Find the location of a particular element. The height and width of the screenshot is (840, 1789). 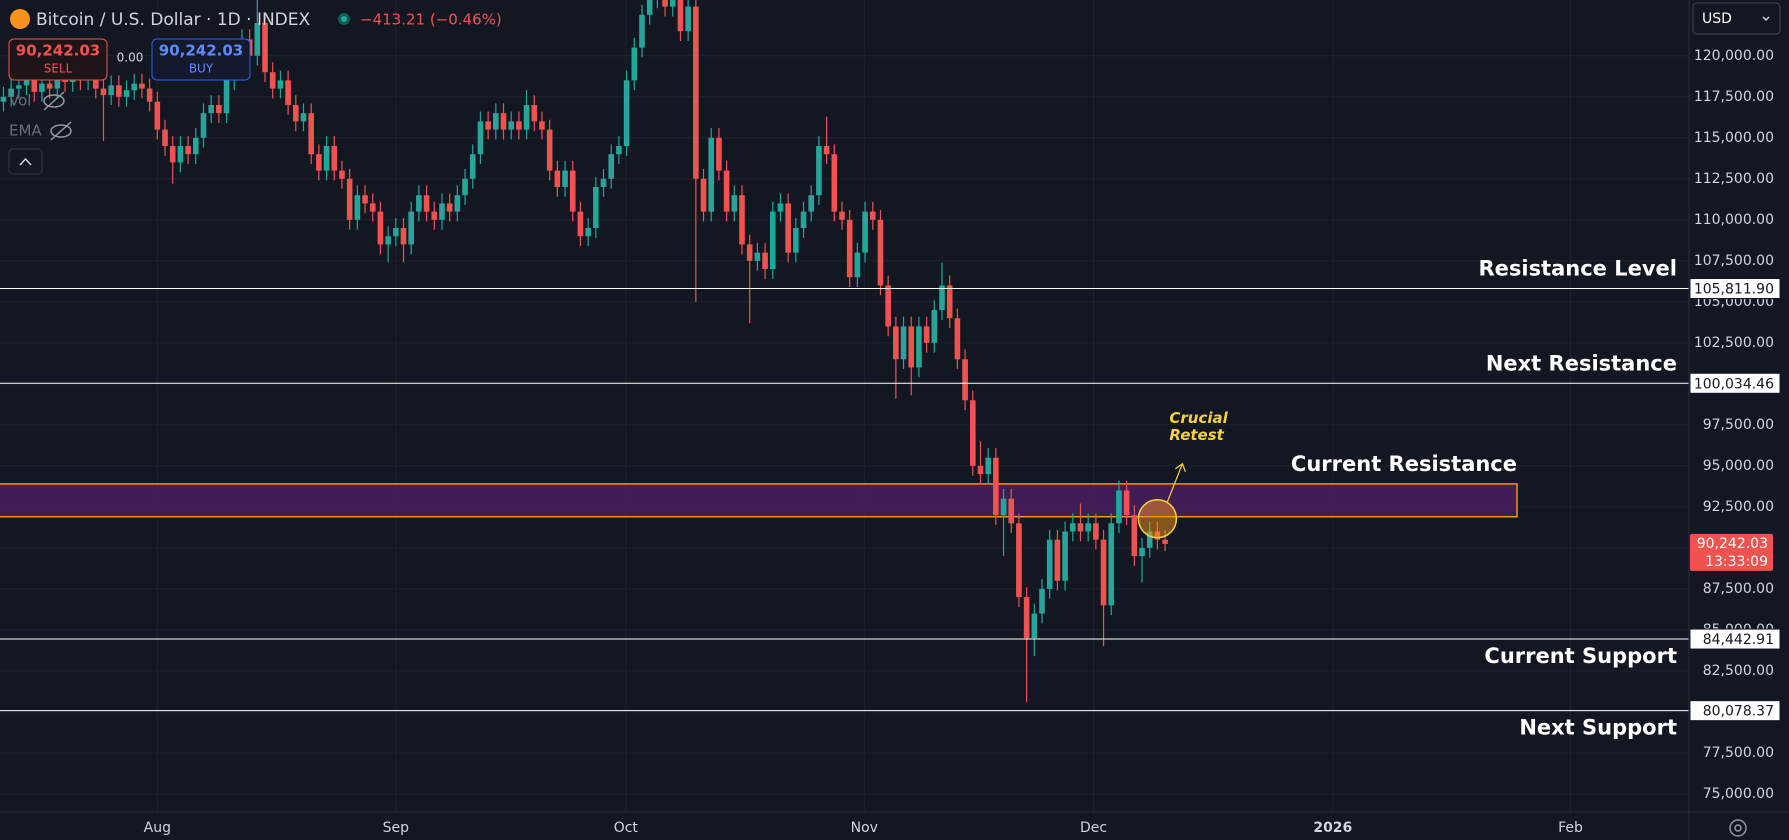

currency: USD is located at coordinates (1717, 19).